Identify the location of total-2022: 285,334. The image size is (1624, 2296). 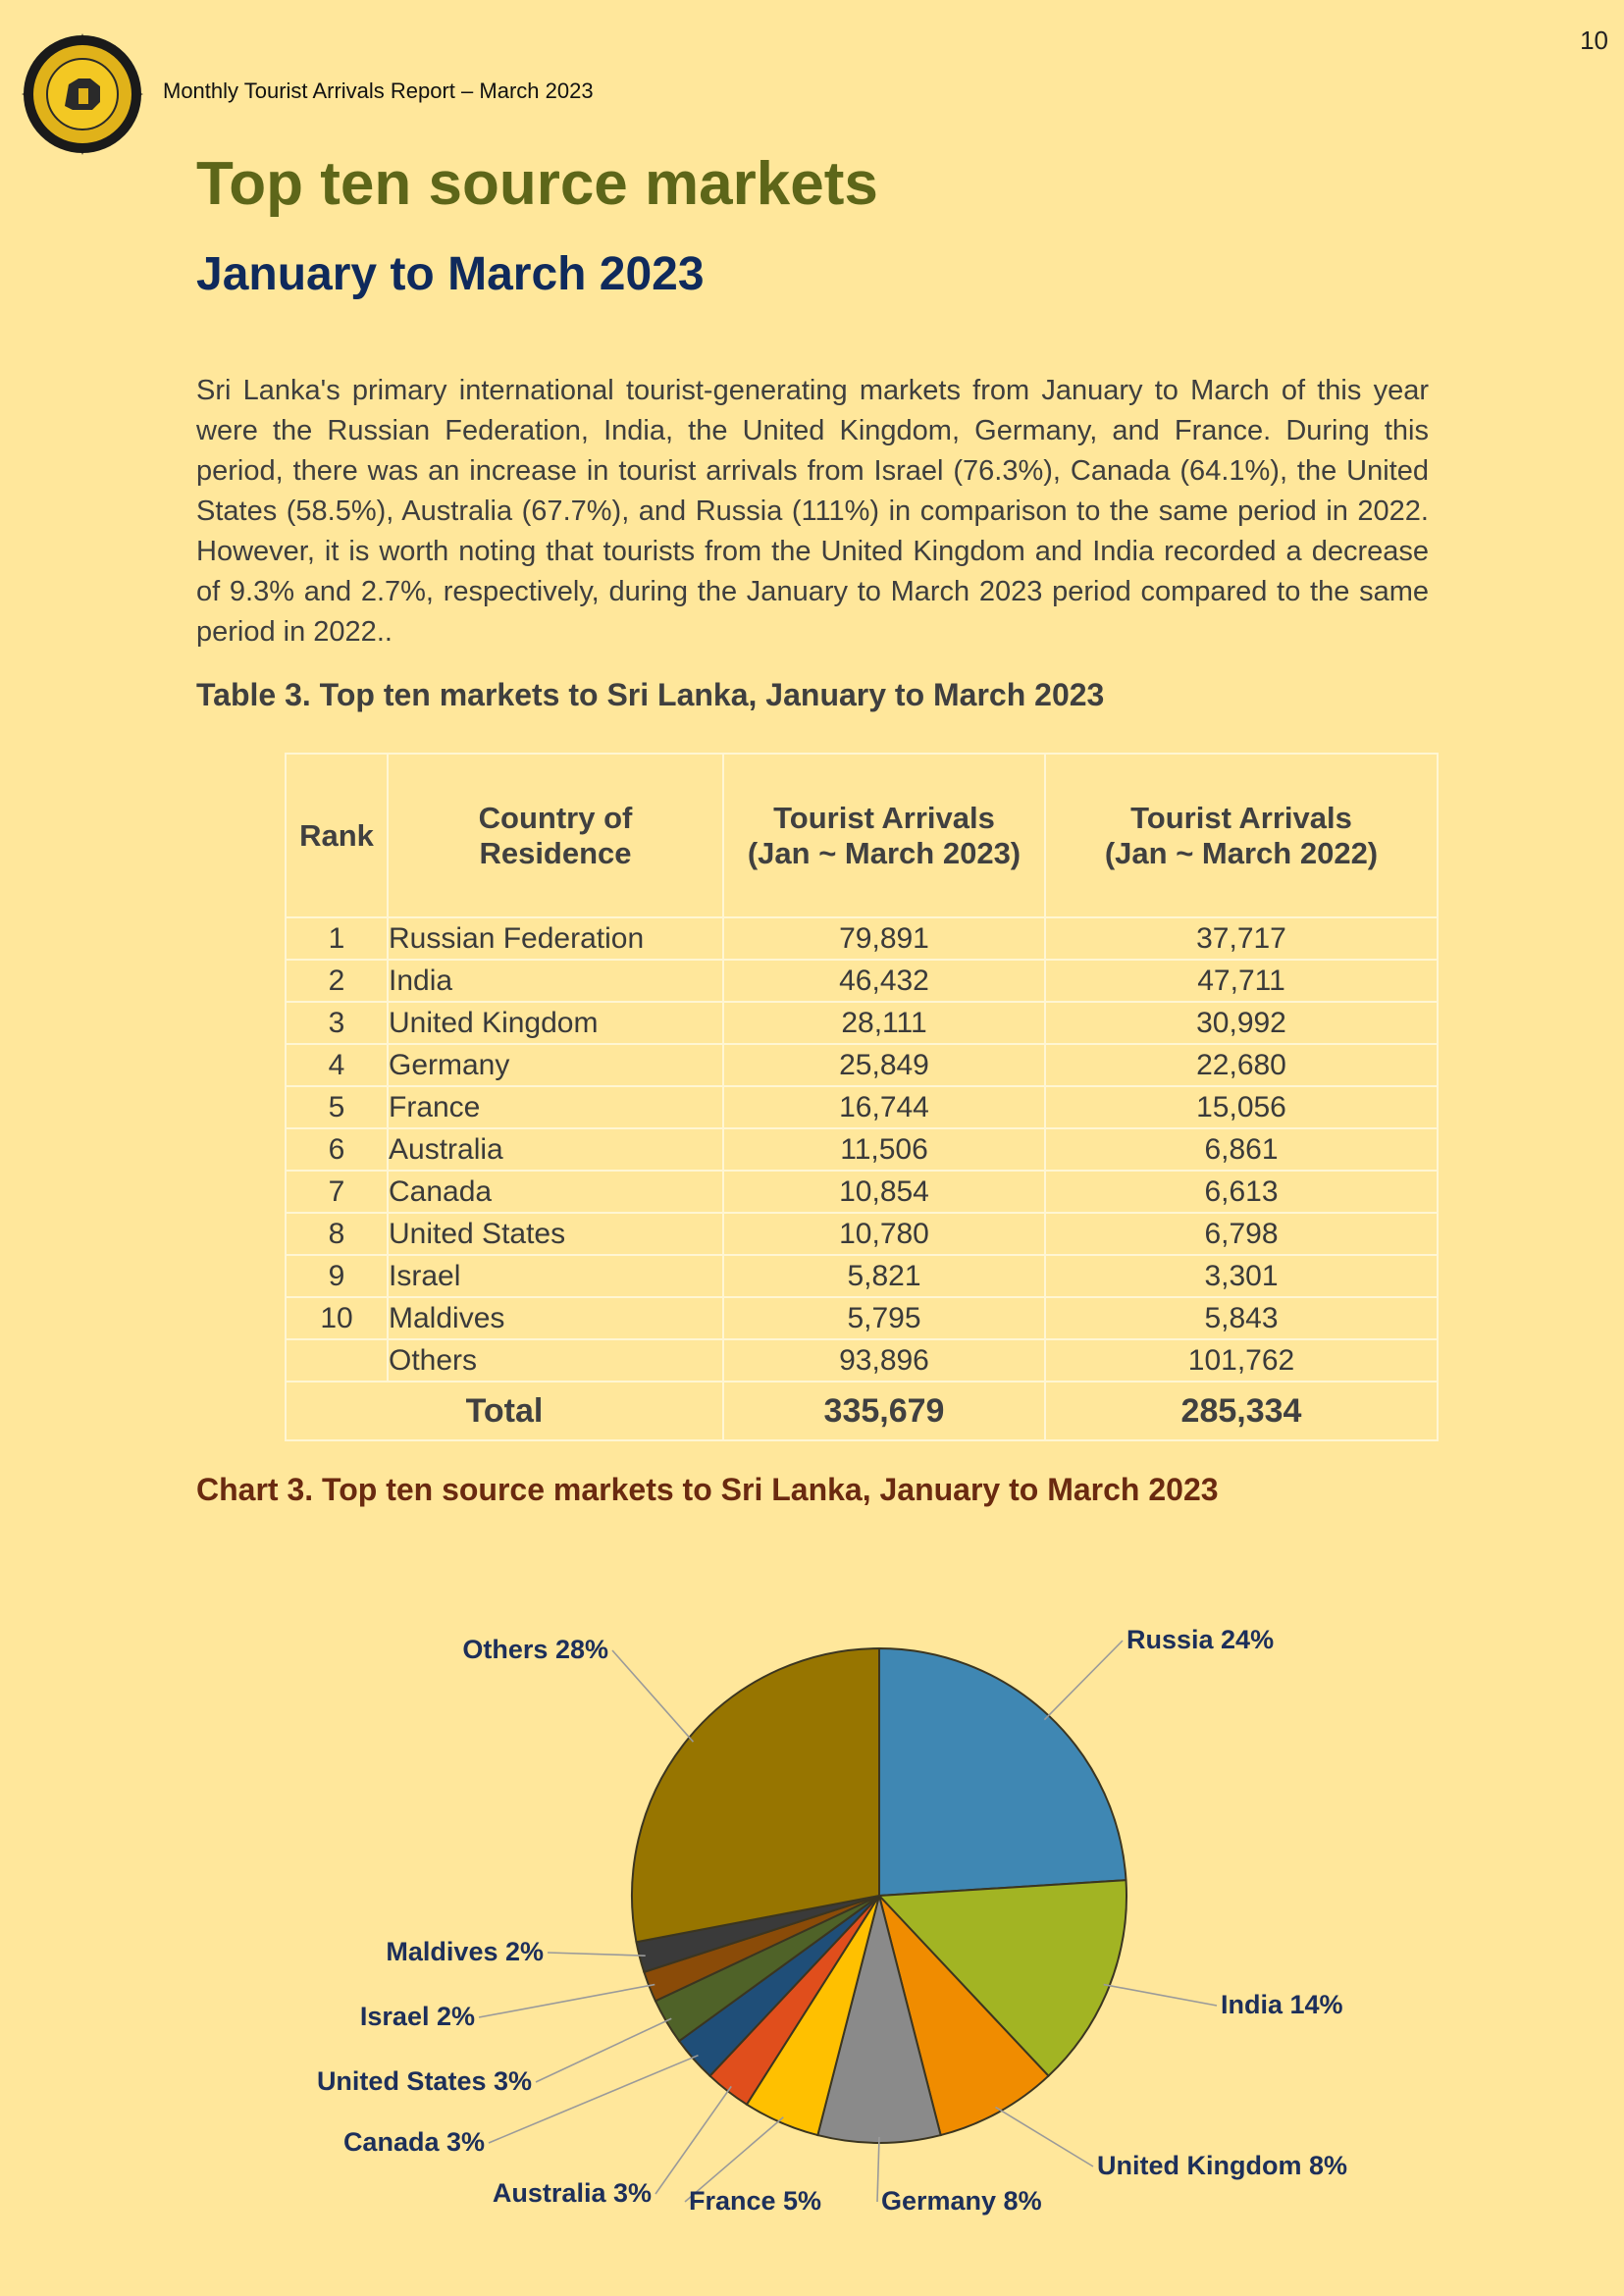
(1241, 1411).